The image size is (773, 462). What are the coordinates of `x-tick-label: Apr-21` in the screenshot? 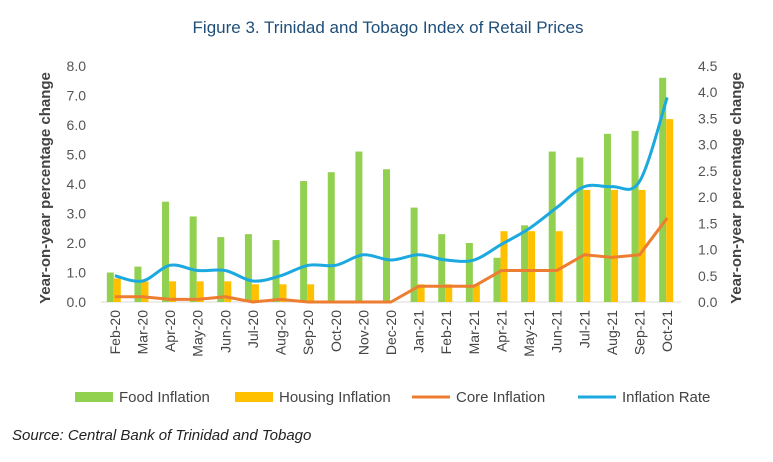 It's located at (501, 331).